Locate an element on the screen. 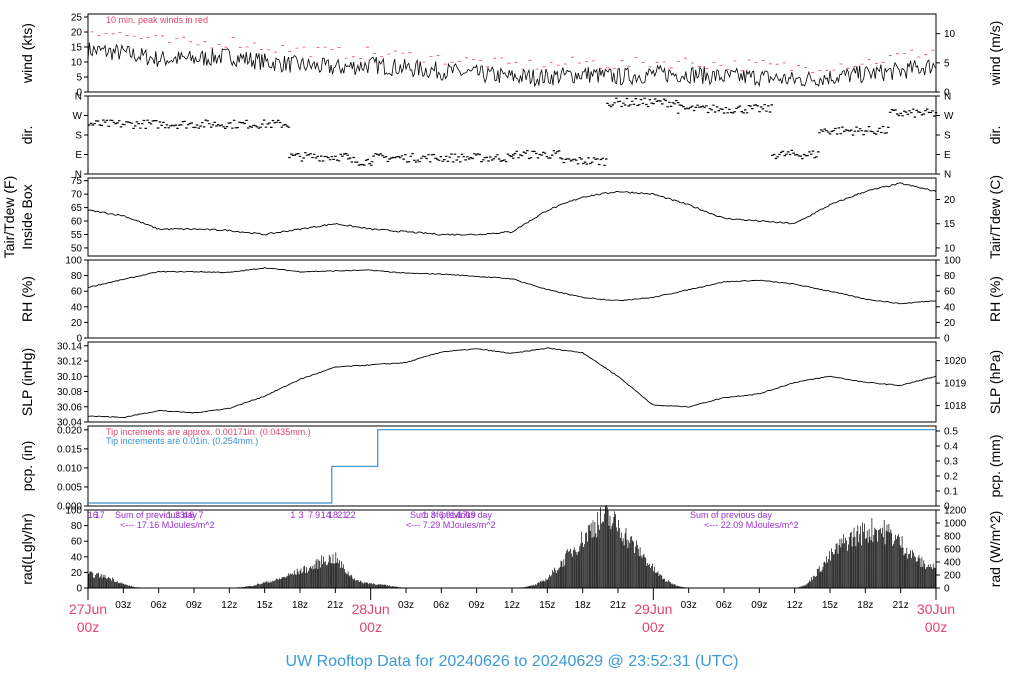  slp-left-tick-label: 30.12 is located at coordinates (69, 362).